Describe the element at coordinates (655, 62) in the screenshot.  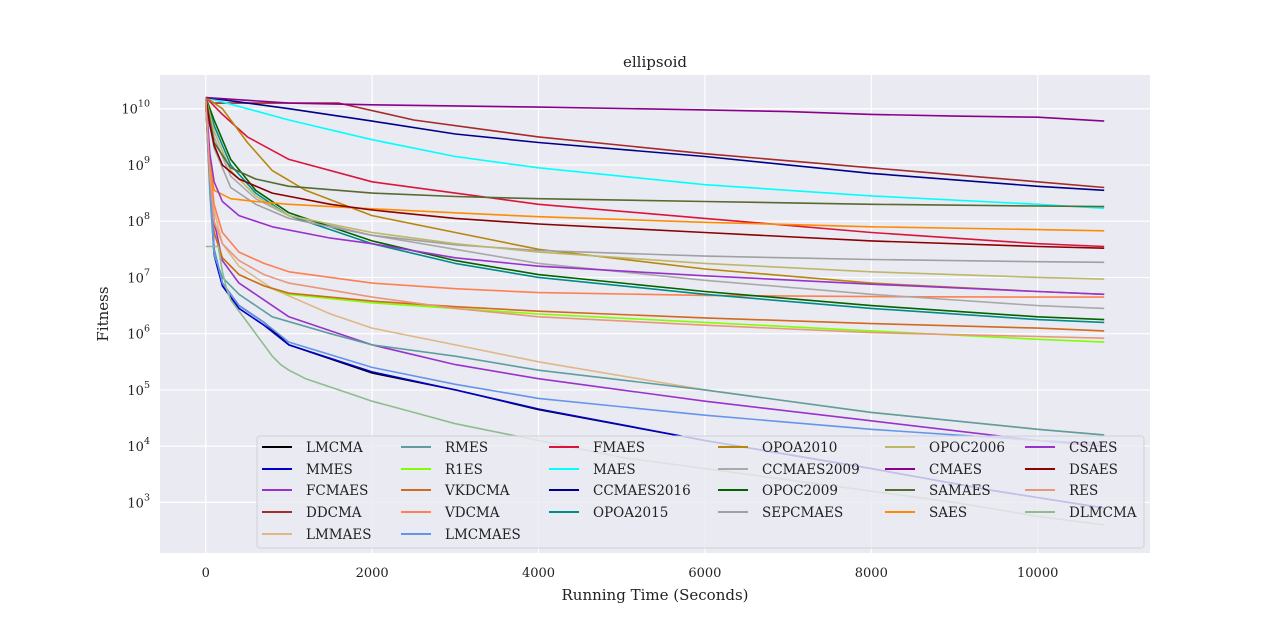
I see `chart-title: ellipsoid` at that location.